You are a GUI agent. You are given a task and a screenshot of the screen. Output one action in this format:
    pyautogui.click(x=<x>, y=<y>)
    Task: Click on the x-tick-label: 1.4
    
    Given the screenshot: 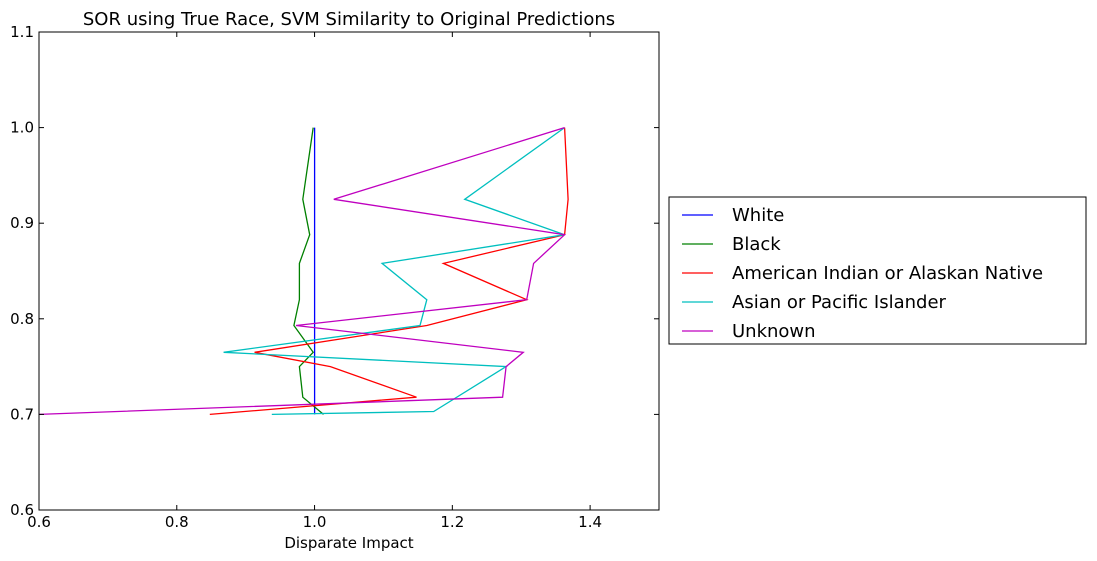 What is the action you would take?
    pyautogui.click(x=590, y=522)
    